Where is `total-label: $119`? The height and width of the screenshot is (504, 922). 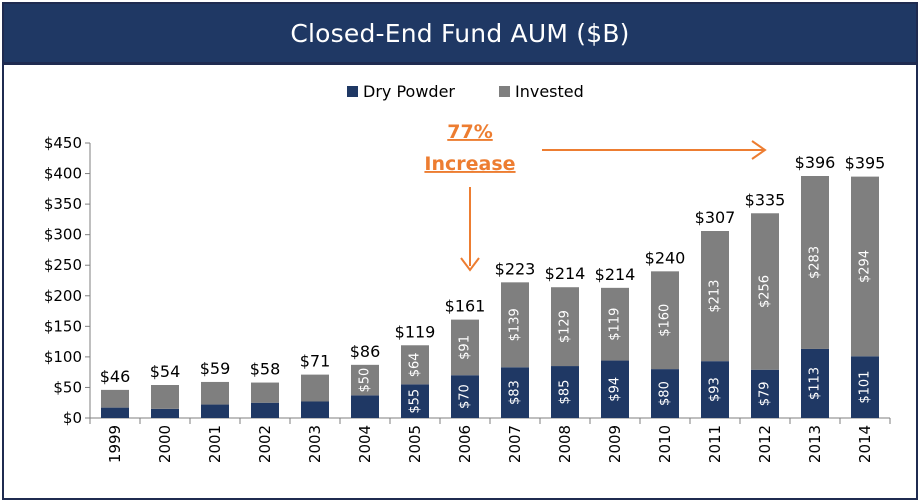
total-label: $119 is located at coordinates (415, 331).